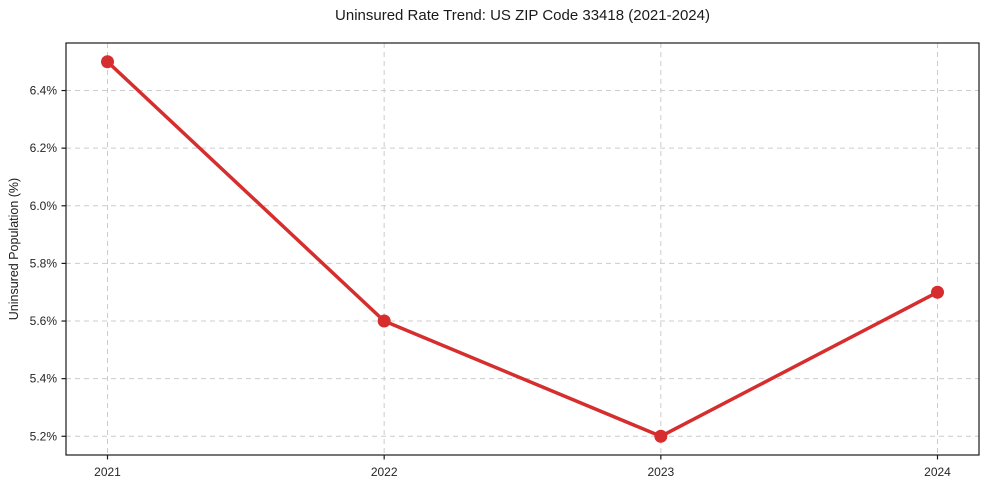 This screenshot has width=989, height=490. What do you see at coordinates (107, 472) in the screenshot?
I see `x-tick-label: 2021` at bounding box center [107, 472].